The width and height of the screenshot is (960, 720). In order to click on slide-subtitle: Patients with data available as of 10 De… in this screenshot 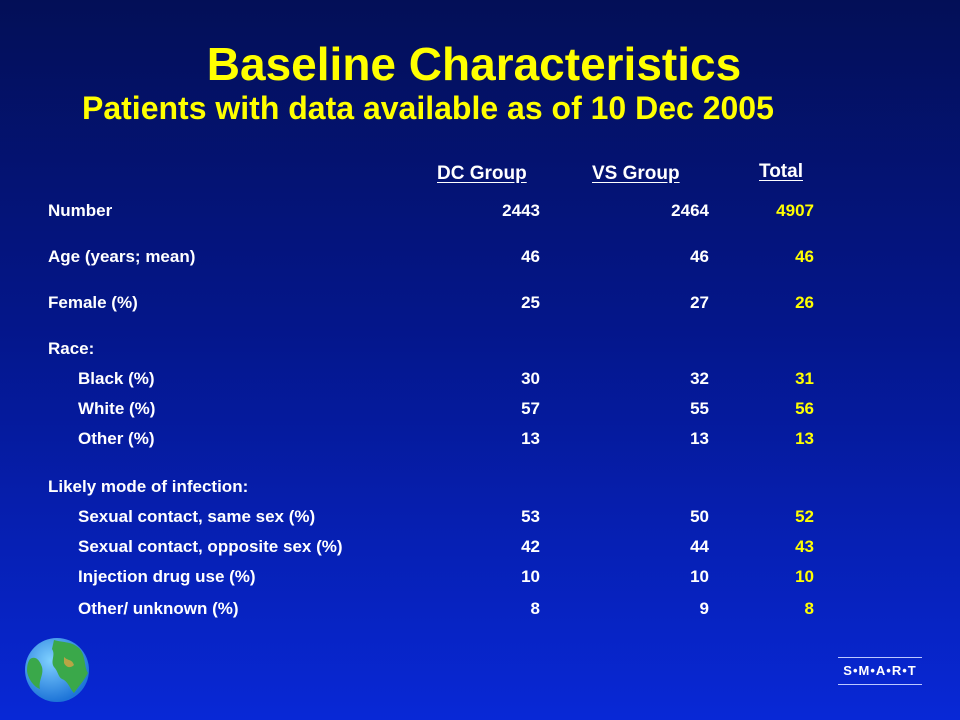, I will do `click(428, 108)`.